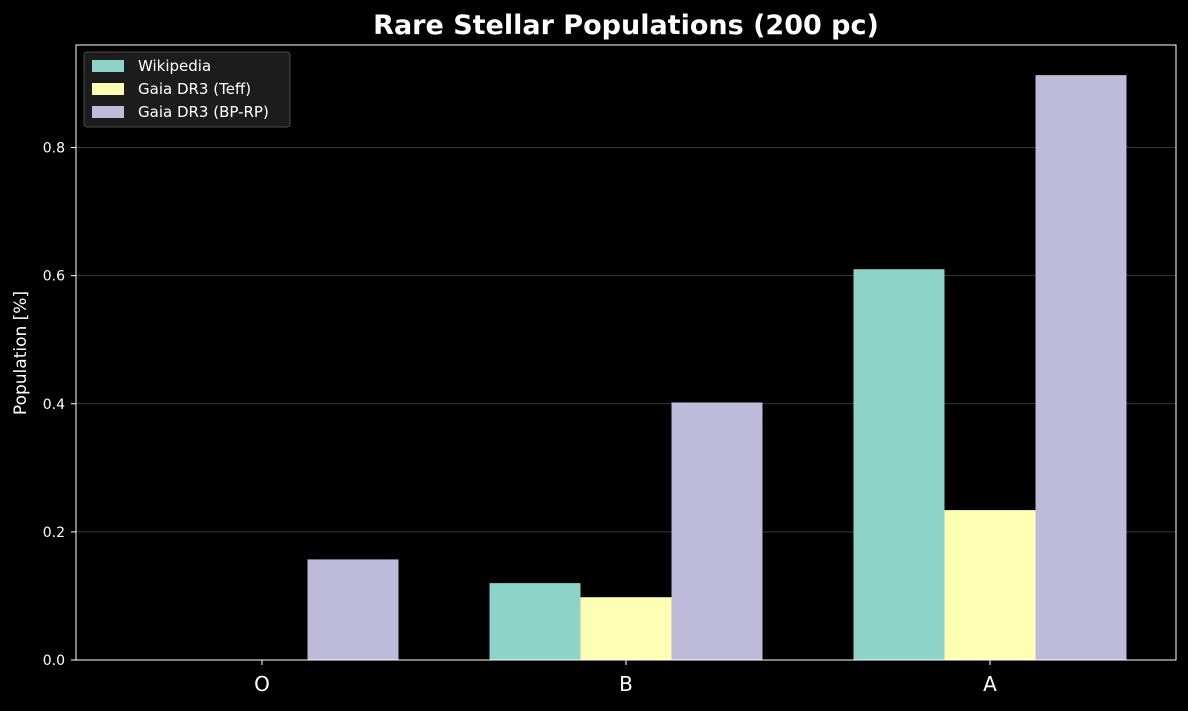 This screenshot has width=1188, height=711. What do you see at coordinates (54, 661) in the screenshot?
I see `y-tick-label: 0.0` at bounding box center [54, 661].